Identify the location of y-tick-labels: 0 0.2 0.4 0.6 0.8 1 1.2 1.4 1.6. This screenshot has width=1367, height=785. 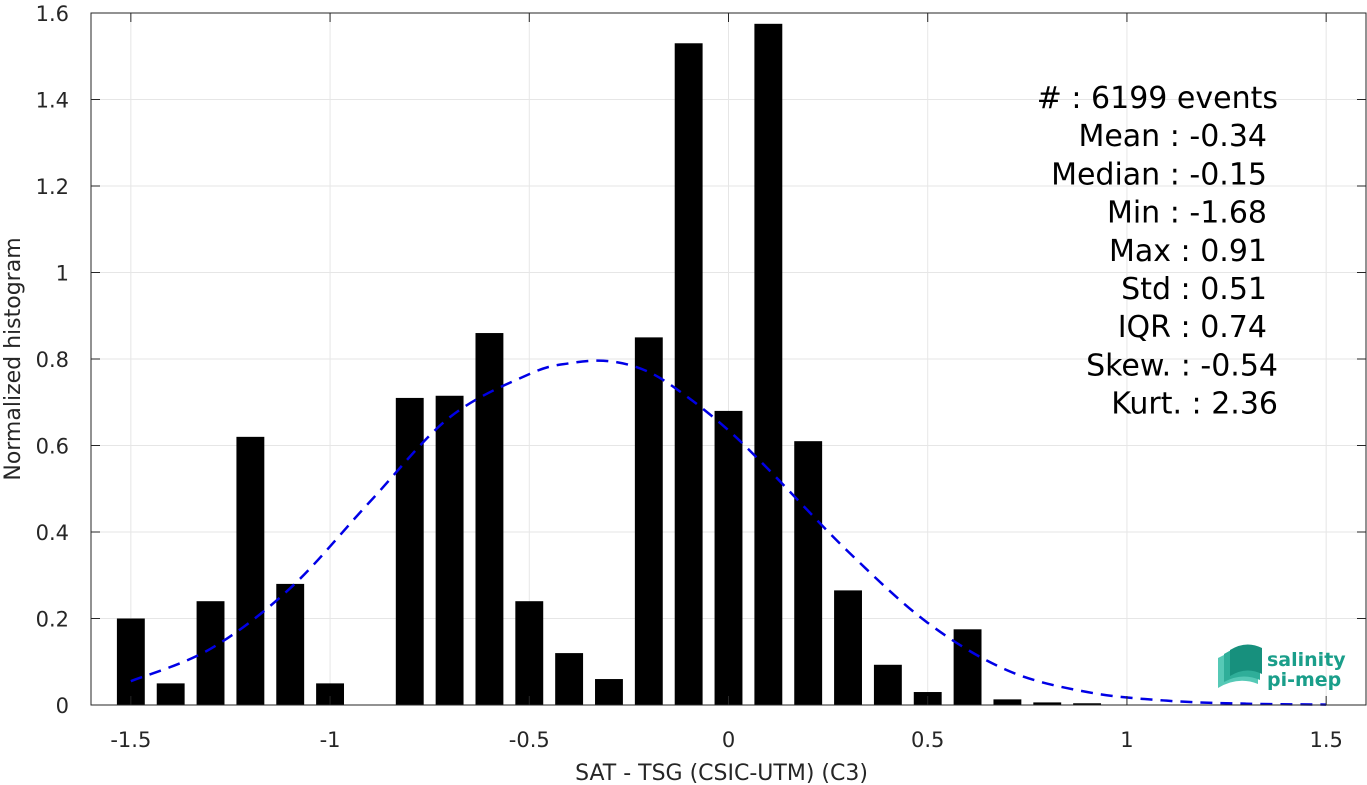
(52, 360).